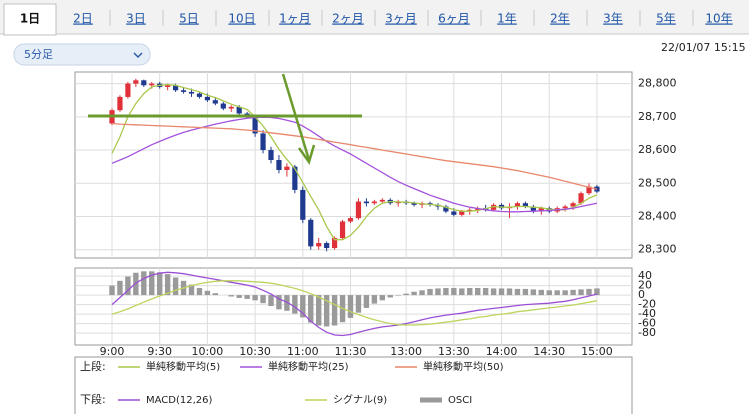 The height and width of the screenshot is (418, 749). Describe the element at coordinates (703, 47) in the screenshot. I see `timestamp: 22/01/07 15:15` at that location.